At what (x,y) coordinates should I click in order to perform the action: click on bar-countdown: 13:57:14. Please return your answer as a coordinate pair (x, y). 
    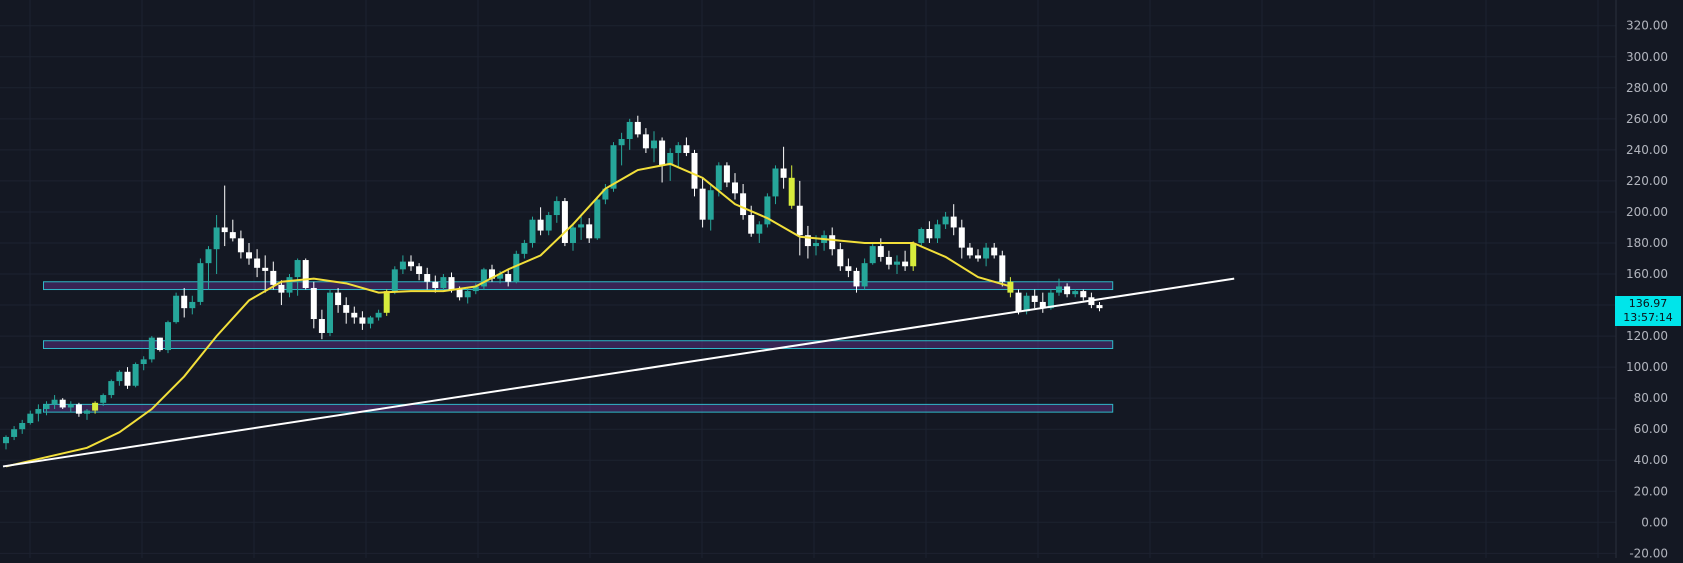
    Looking at the image, I should click on (1648, 317).